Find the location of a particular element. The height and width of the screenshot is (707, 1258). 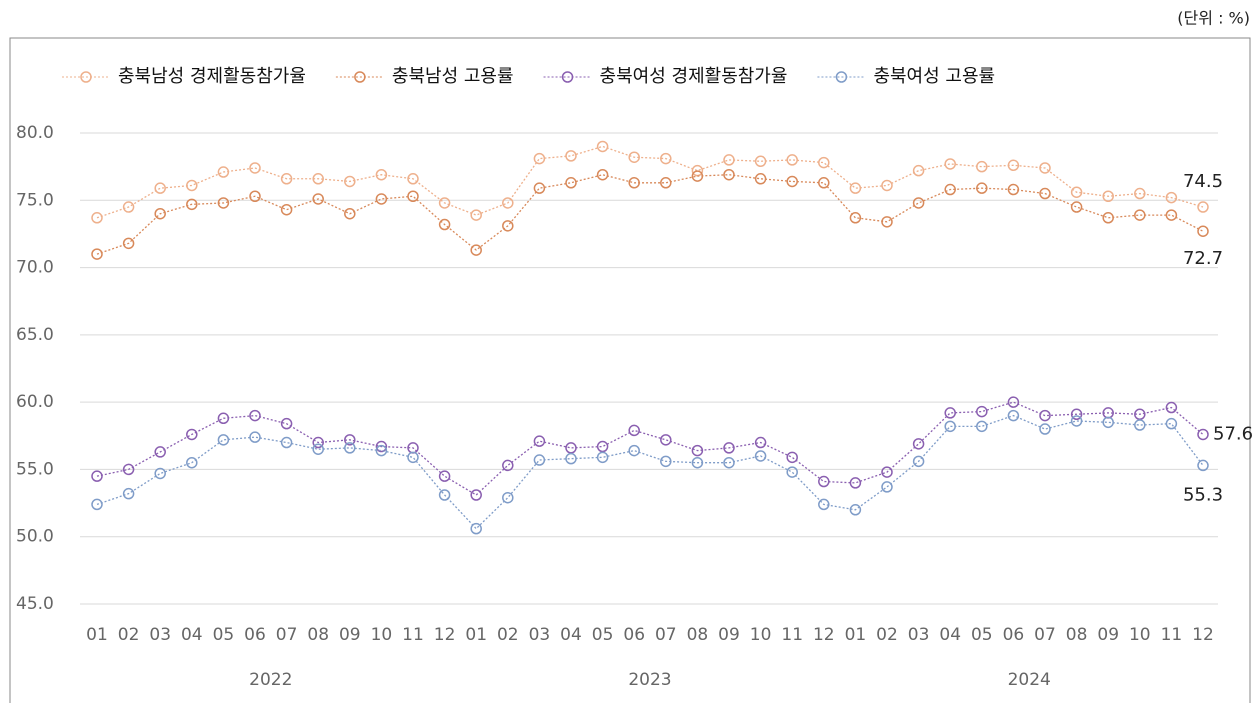

y-tick-label: 45.0 is located at coordinates (35, 604).